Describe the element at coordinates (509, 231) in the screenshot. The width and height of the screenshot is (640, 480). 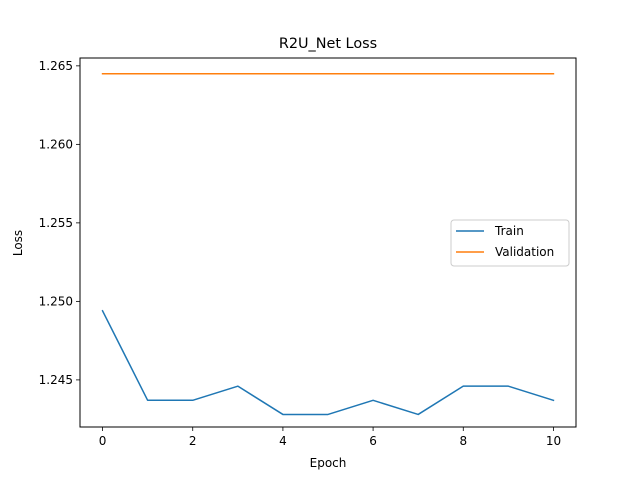
I see `legend-label-train: Train` at that location.